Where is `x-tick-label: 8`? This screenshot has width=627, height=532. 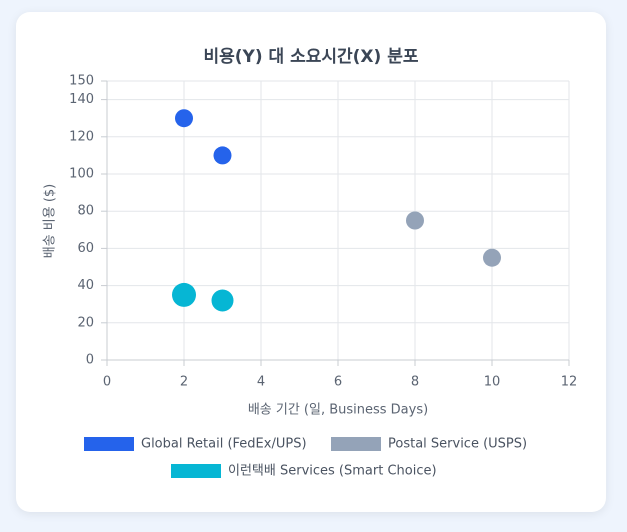
x-tick-label: 8 is located at coordinates (415, 382).